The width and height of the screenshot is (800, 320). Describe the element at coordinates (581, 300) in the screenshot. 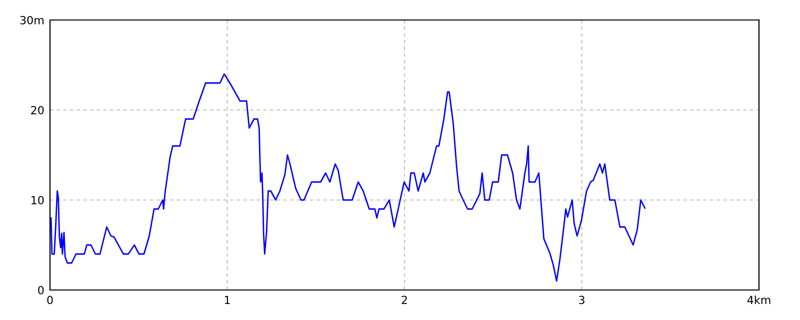

I see `x-tick-label: 3` at that location.